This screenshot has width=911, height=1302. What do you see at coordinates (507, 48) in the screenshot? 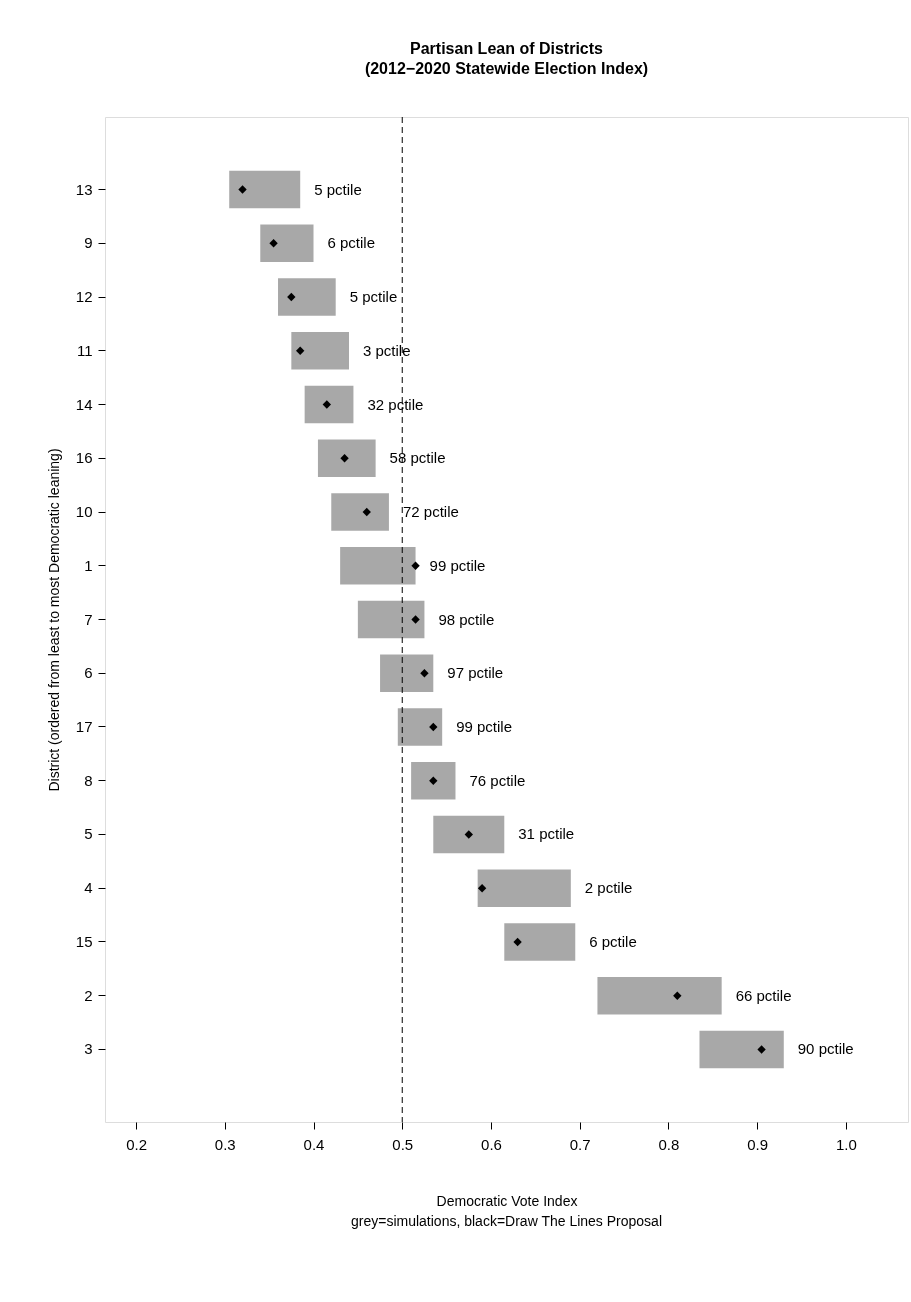
I see `chart-title: Partisan Lean of Districts` at bounding box center [507, 48].